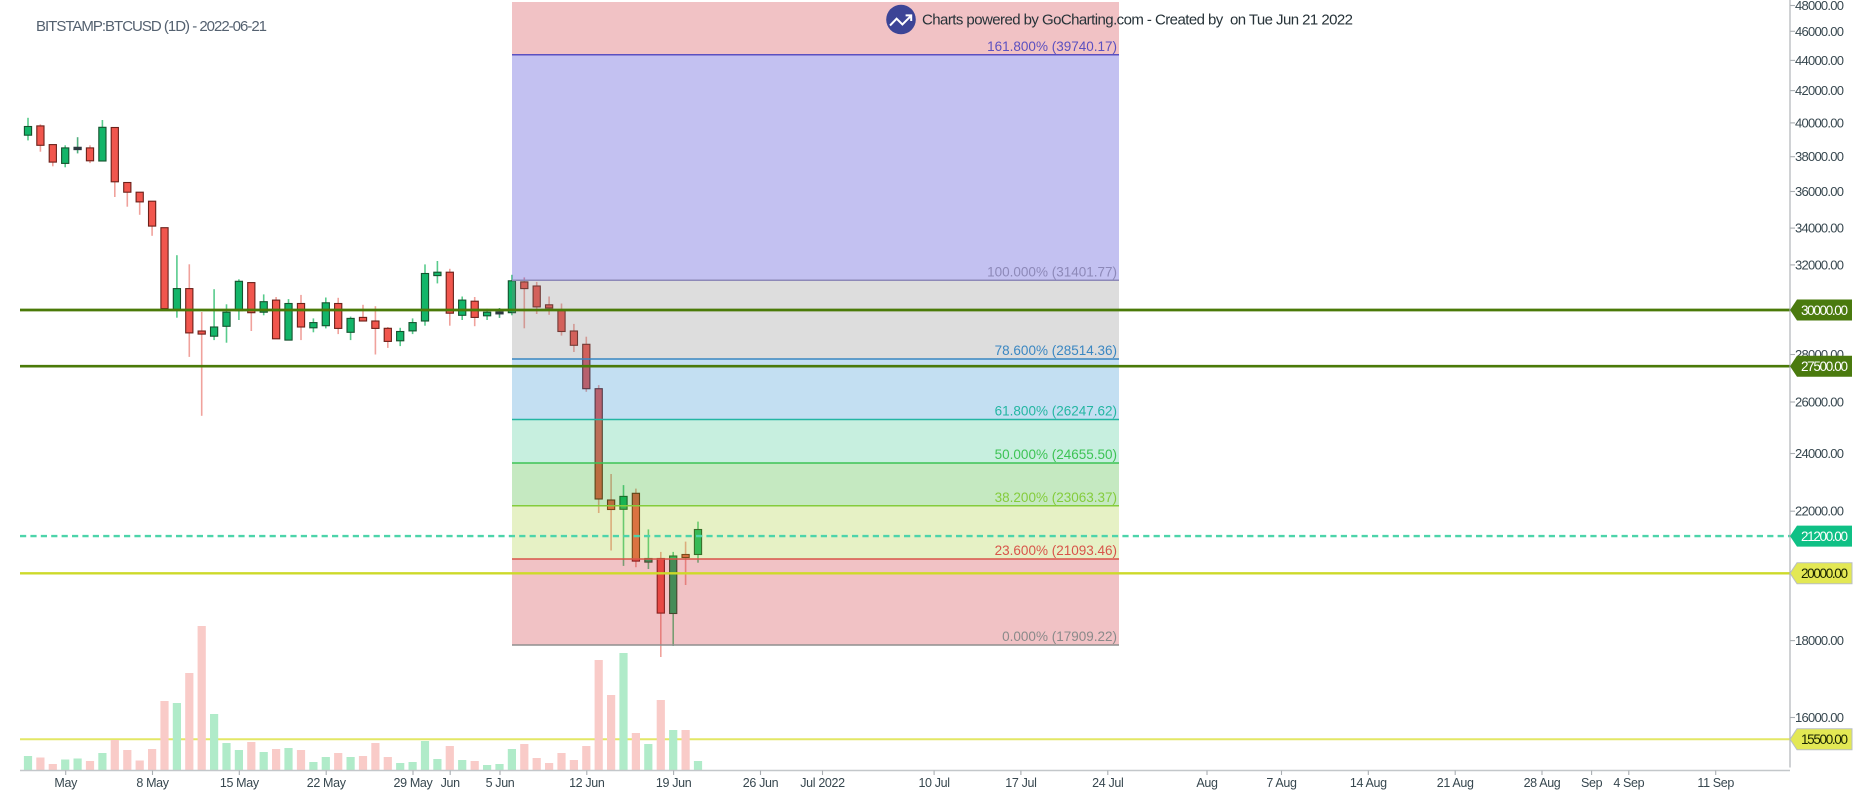  Describe the element at coordinates (1819, 90) in the screenshot. I see `svg-text: 42000.00` at that location.